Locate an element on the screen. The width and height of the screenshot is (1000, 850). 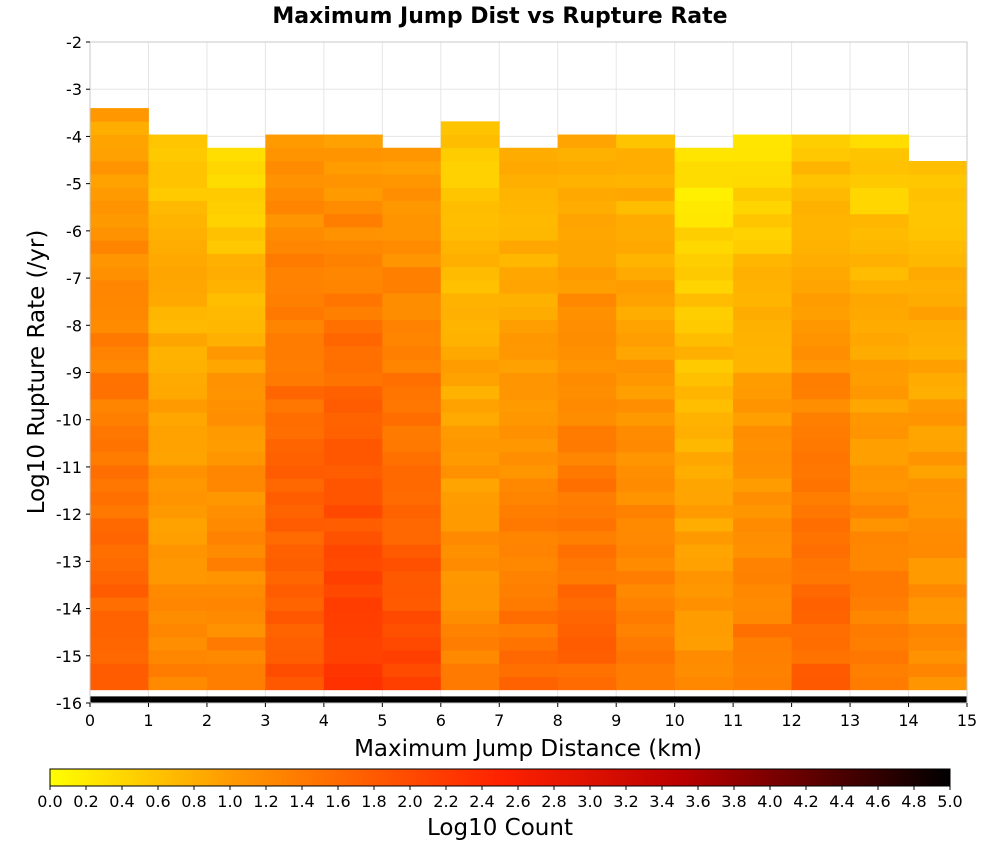
y-tick-label: -12 is located at coordinates (69, 514).